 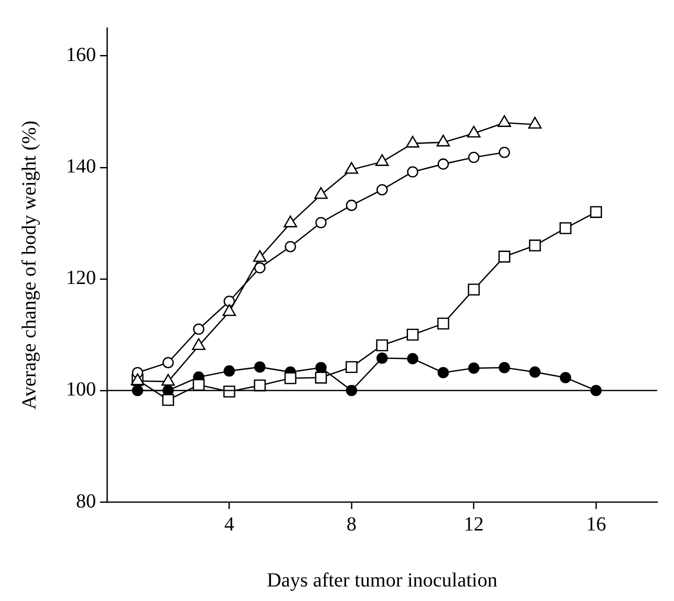 What do you see at coordinates (229, 524) in the screenshot?
I see `x-tick-label: 4` at bounding box center [229, 524].